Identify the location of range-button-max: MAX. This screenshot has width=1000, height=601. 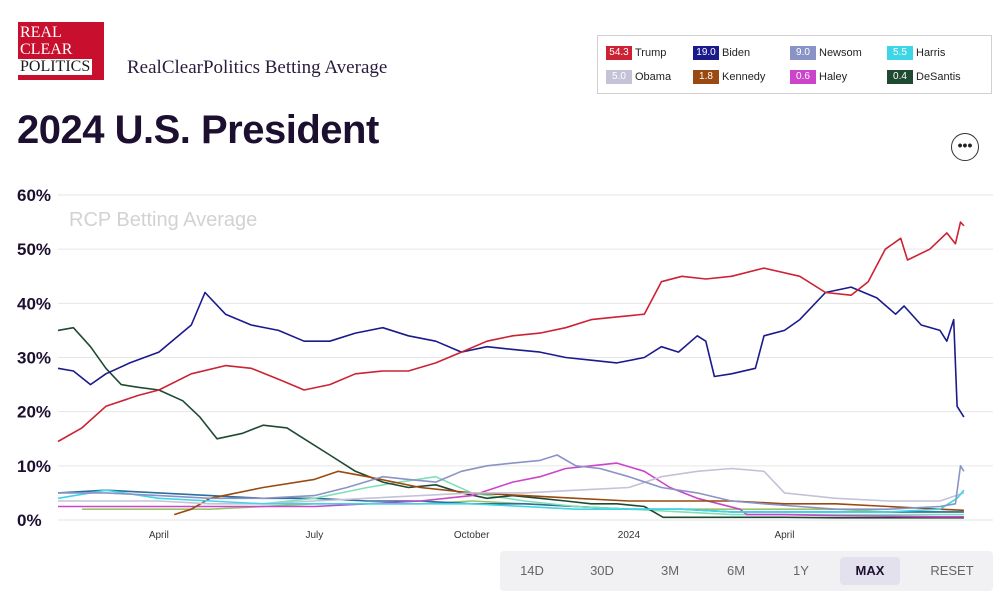
(870, 571).